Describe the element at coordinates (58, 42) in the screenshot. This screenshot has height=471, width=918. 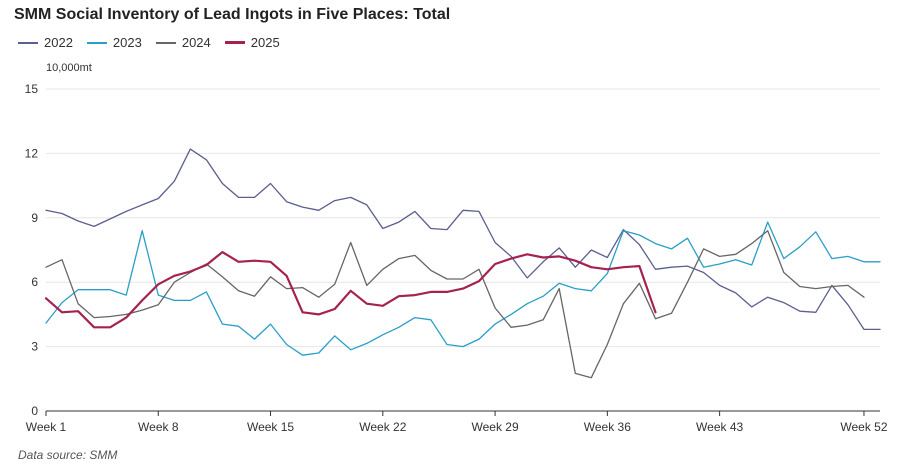
I see `legend-label-2022: 2022` at that location.